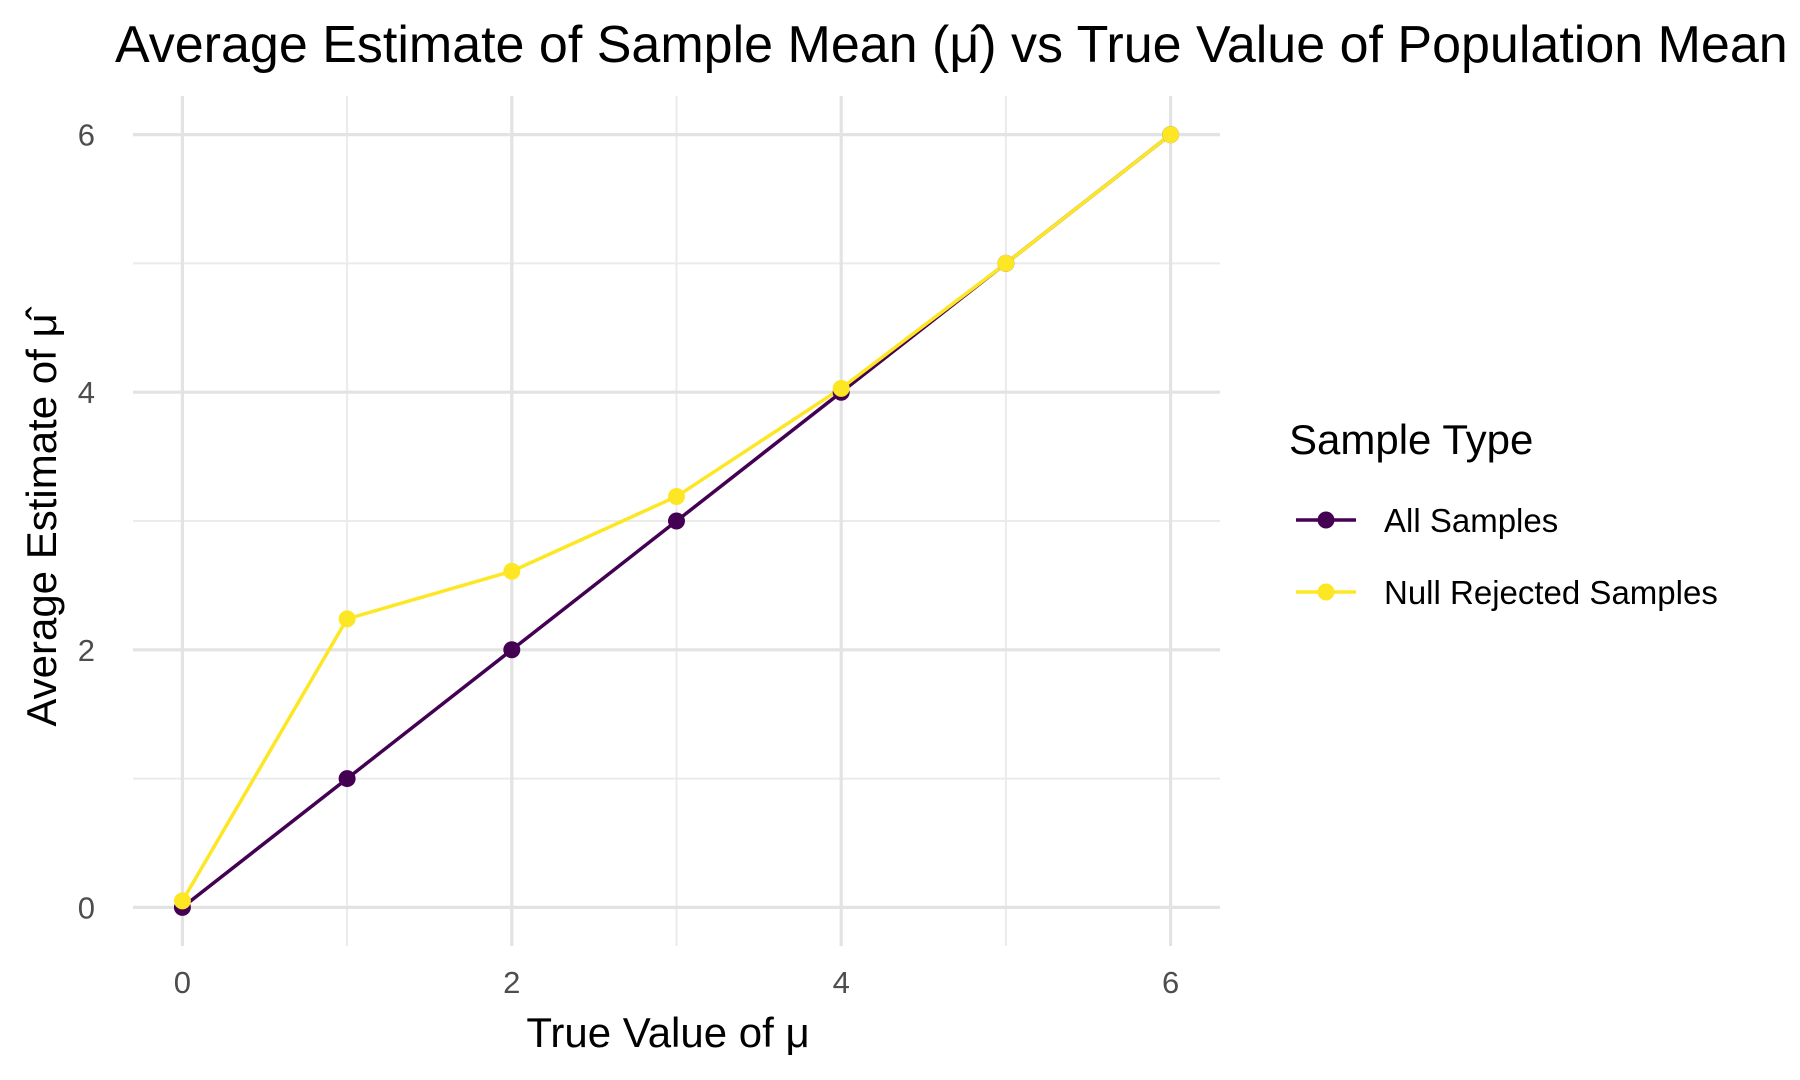 The height and width of the screenshot is (1080, 1800). I want to click on y-axis-title: Average Estimate of μ̂, so click(41, 516).